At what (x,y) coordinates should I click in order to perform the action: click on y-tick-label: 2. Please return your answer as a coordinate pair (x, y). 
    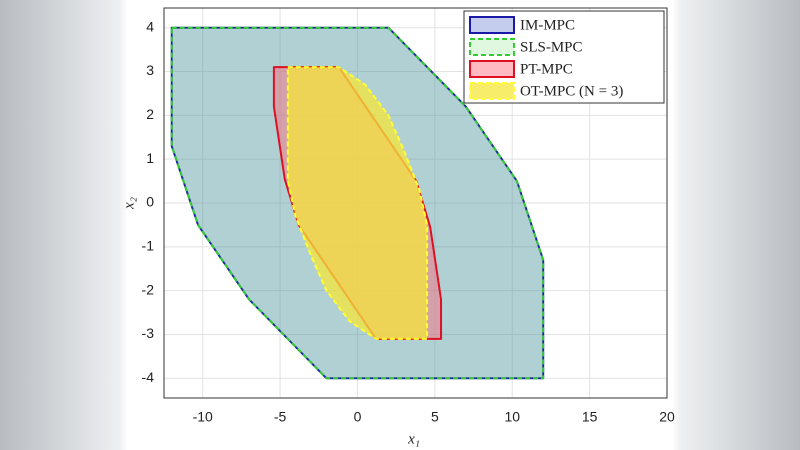
    Looking at the image, I should click on (150, 114).